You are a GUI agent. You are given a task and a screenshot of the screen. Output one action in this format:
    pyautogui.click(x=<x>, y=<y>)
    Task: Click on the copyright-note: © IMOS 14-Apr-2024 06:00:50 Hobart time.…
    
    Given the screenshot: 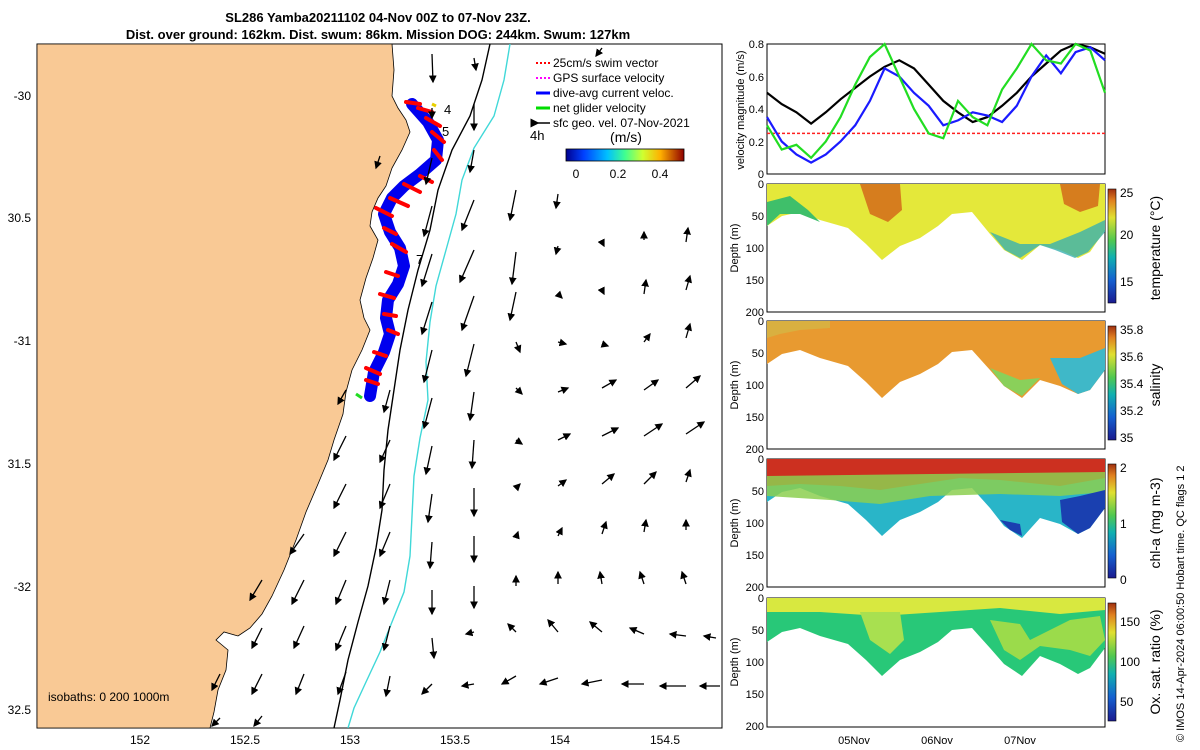 What is the action you would take?
    pyautogui.click(x=1181, y=603)
    